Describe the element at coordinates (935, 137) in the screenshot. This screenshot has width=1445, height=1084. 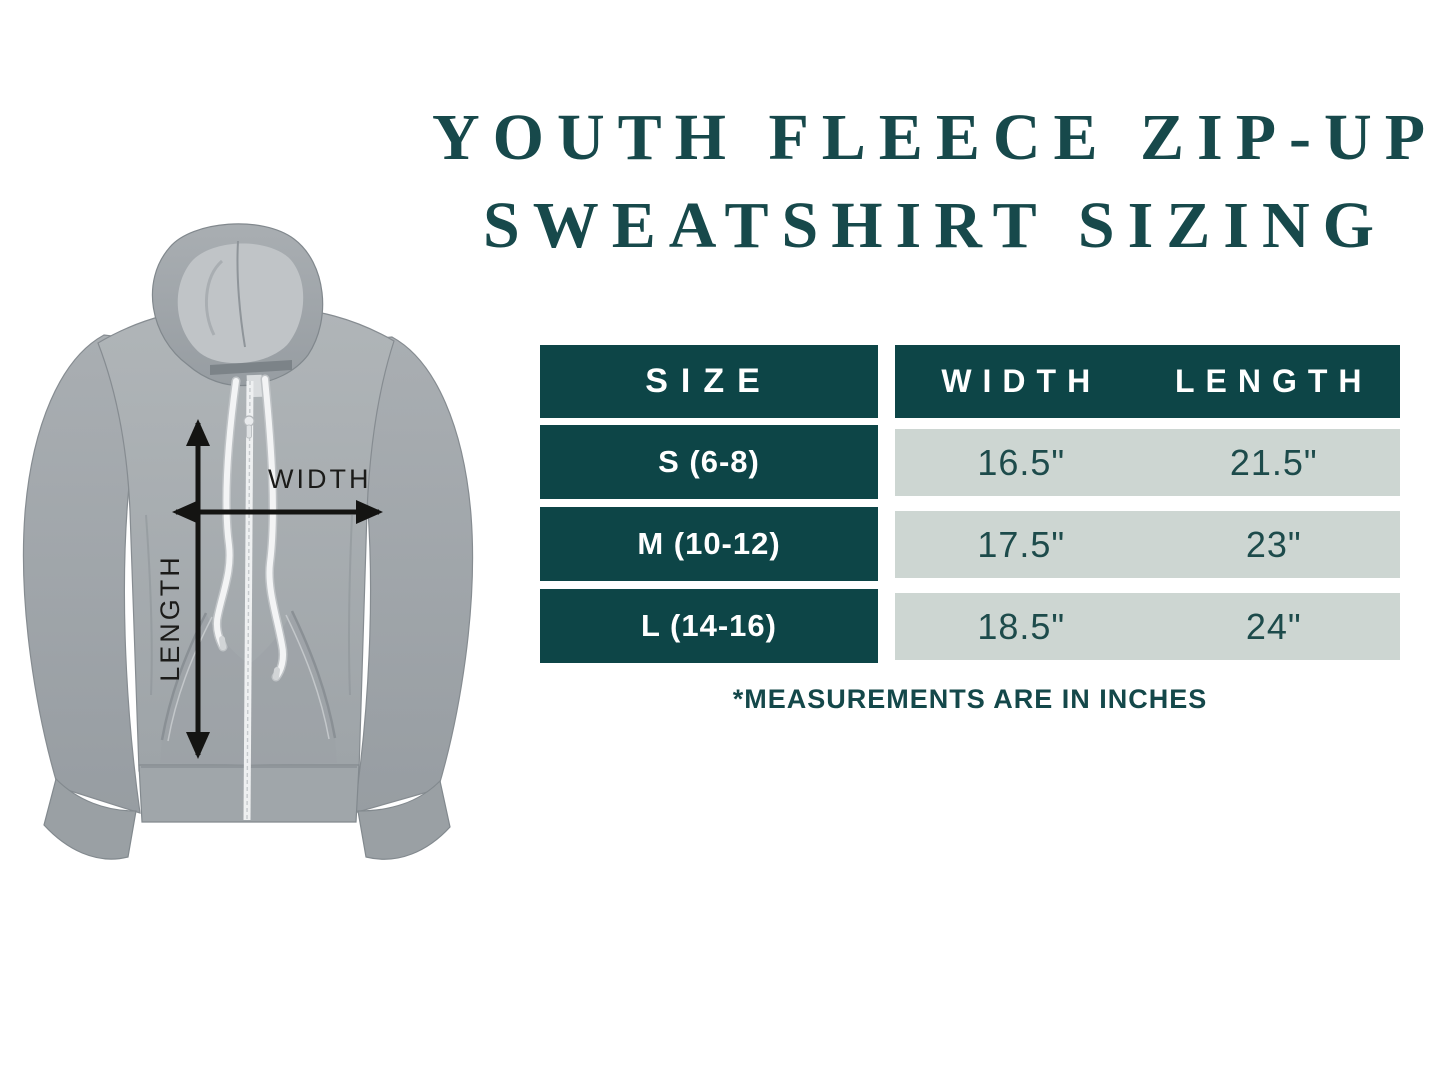
I see `page-title-line1: YOUTH FLEECE ZIP-UP` at that location.